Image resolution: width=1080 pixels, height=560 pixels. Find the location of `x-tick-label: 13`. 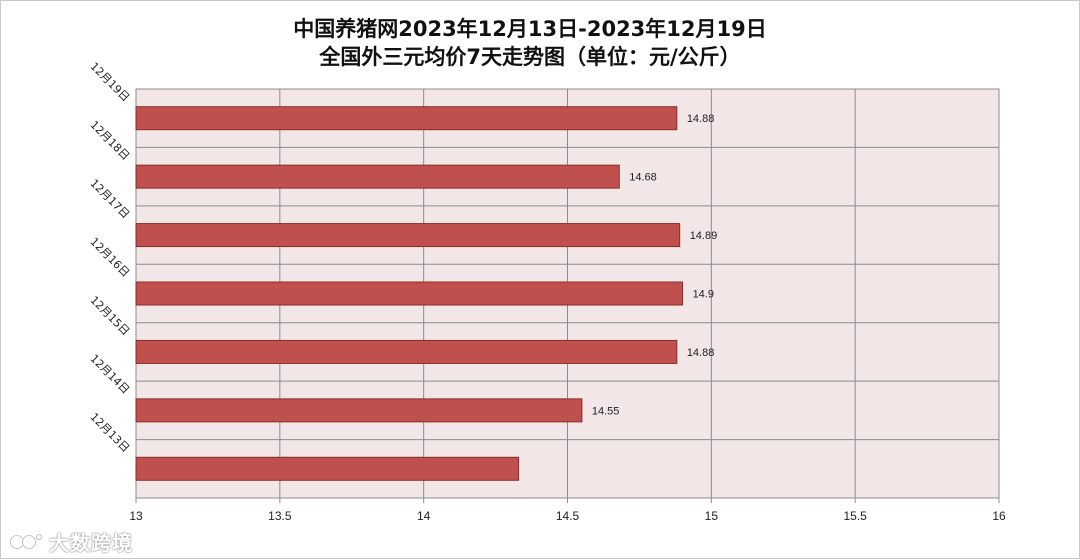

x-tick-label: 13 is located at coordinates (136, 516).